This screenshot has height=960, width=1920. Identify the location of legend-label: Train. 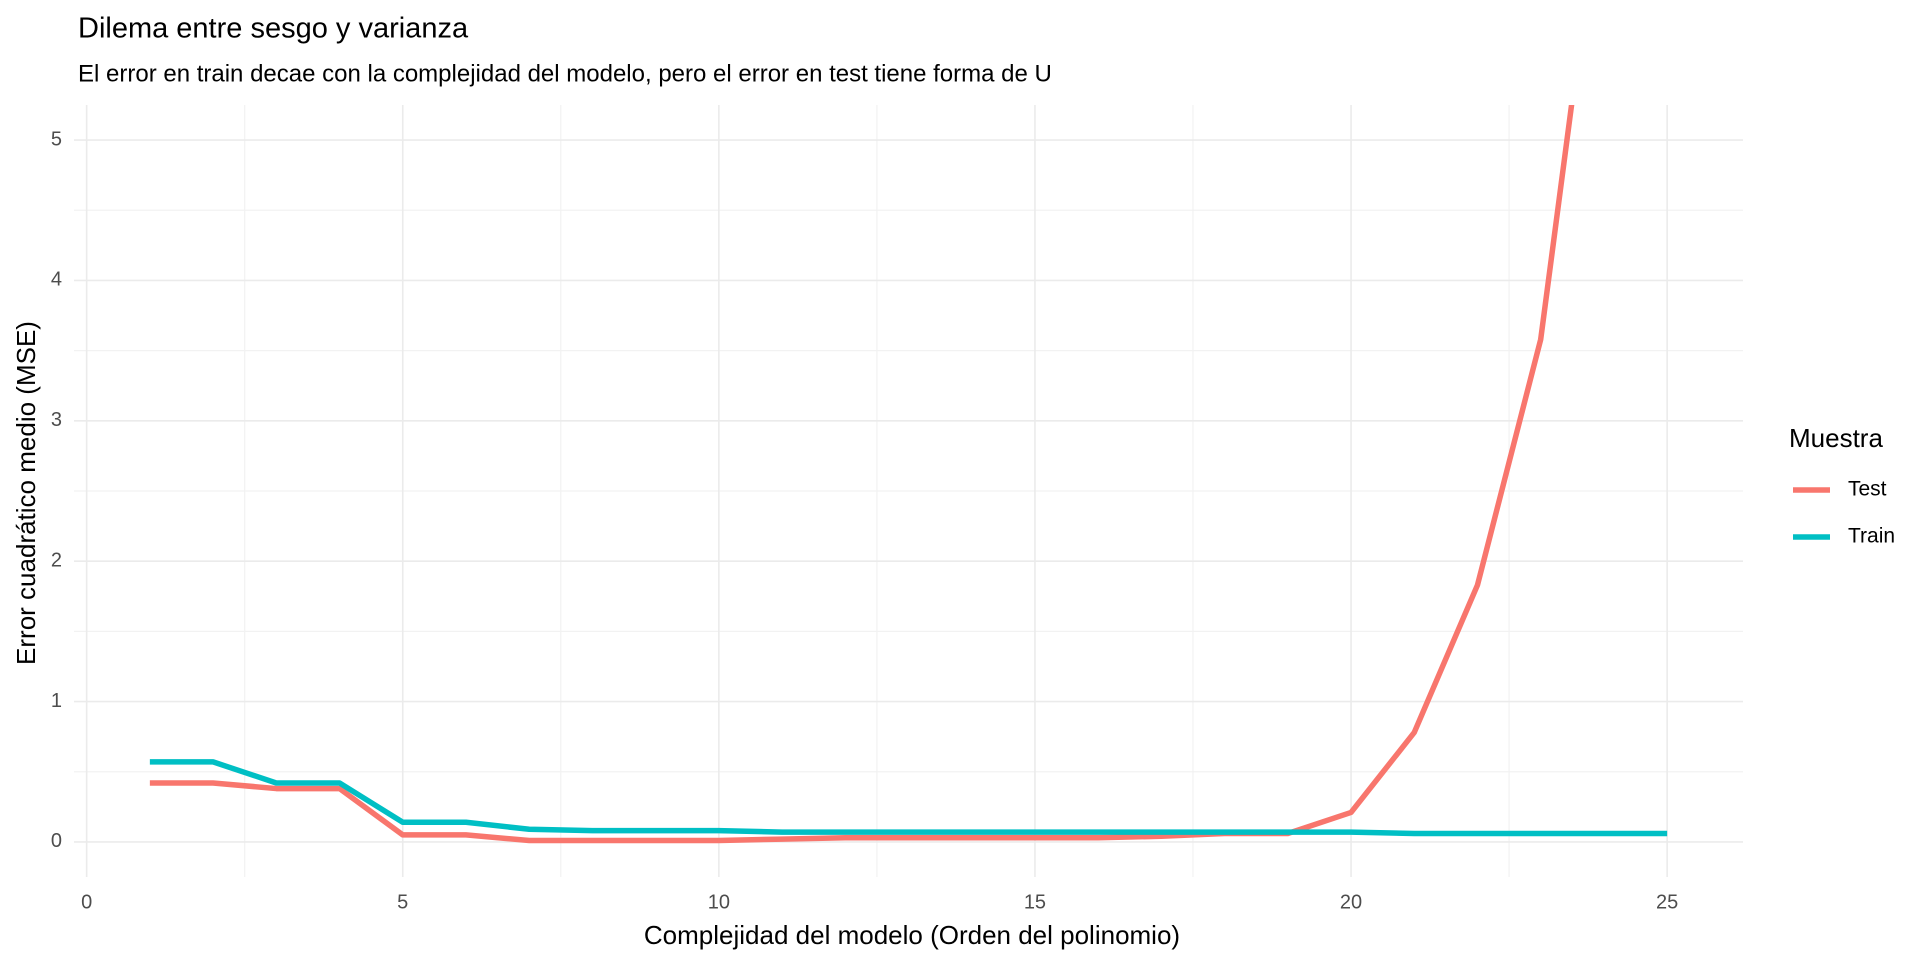
(1871, 536).